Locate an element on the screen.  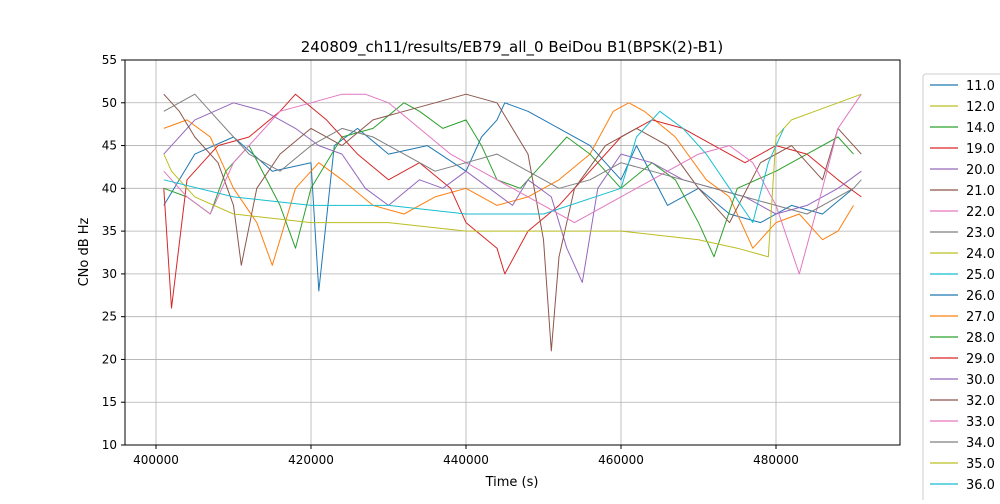
legend-label: 19.0 is located at coordinates (980, 149).